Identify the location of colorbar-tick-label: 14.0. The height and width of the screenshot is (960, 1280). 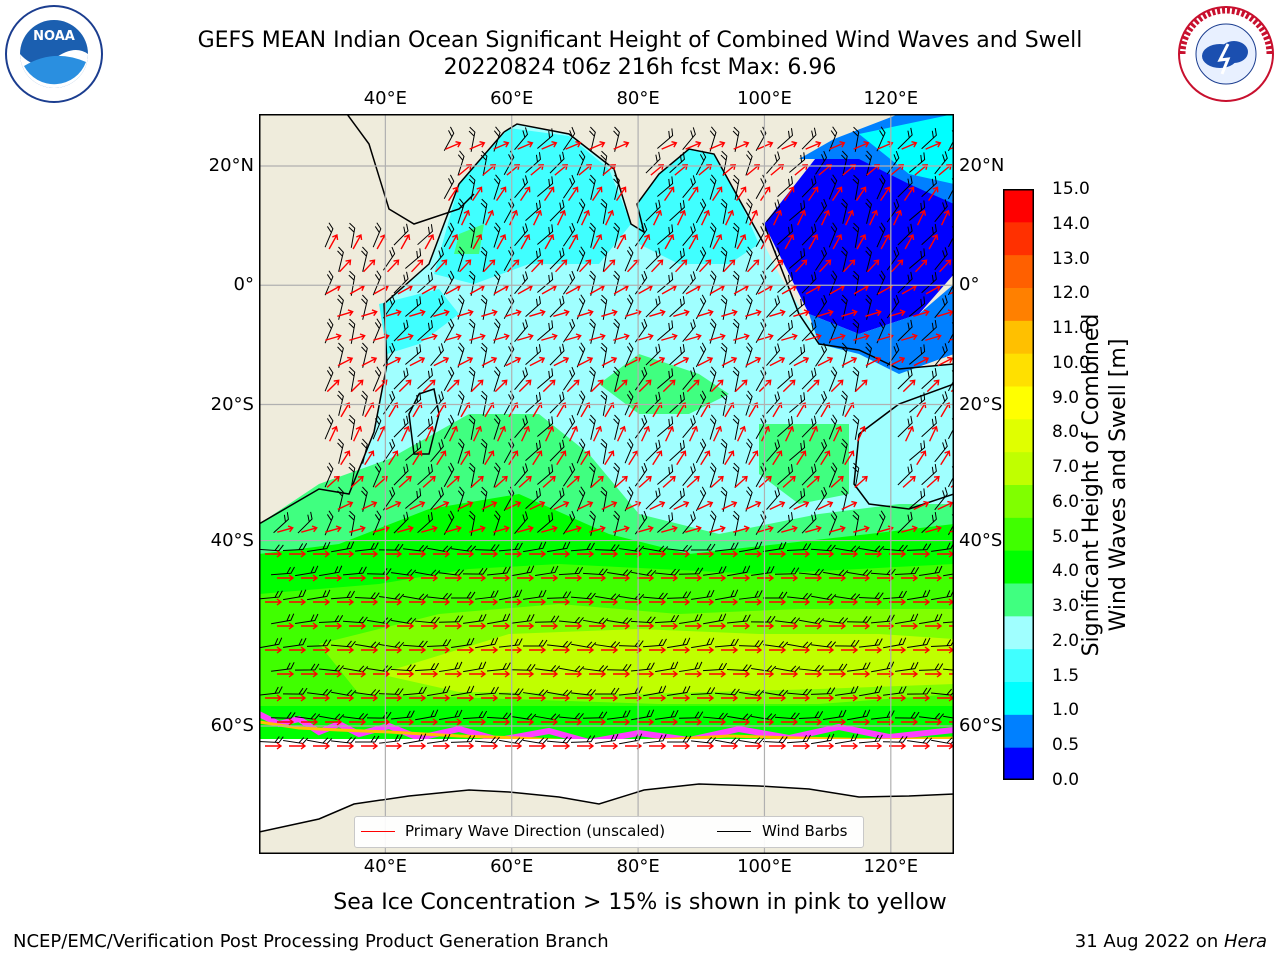
(1071, 223).